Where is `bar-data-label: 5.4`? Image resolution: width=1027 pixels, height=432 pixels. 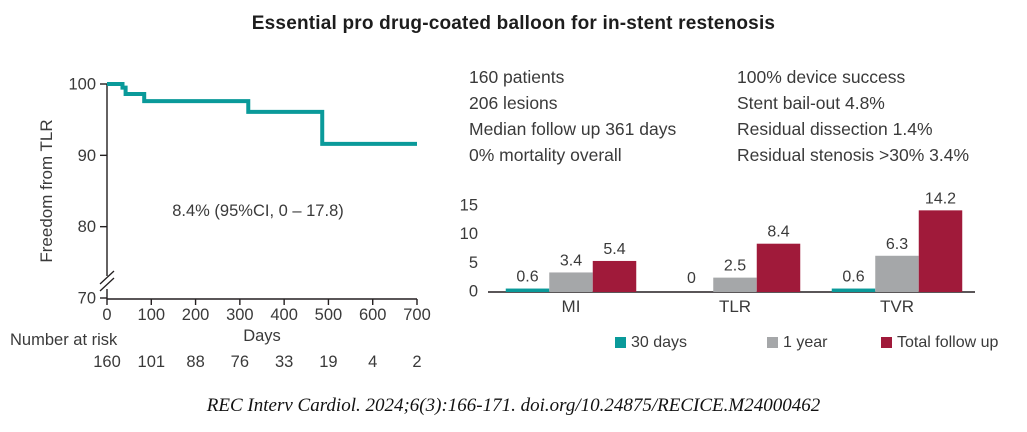
bar-data-label: 5.4 is located at coordinates (614, 249).